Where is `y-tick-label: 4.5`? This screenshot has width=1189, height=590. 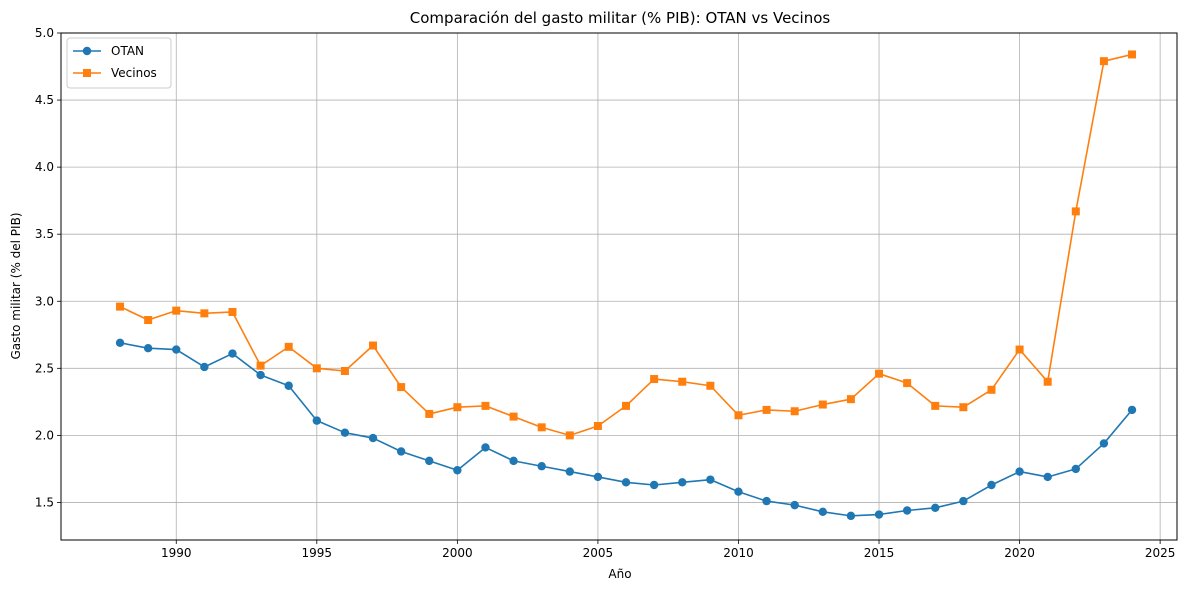 y-tick-label: 4.5 is located at coordinates (44, 100).